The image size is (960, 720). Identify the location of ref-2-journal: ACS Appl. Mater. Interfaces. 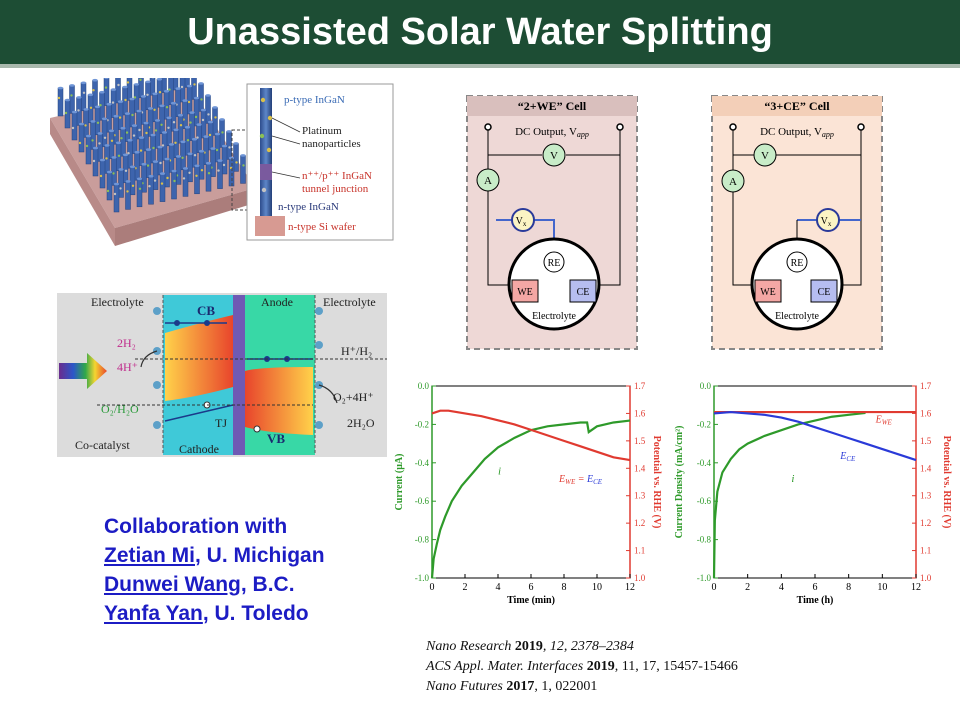
(505, 666).